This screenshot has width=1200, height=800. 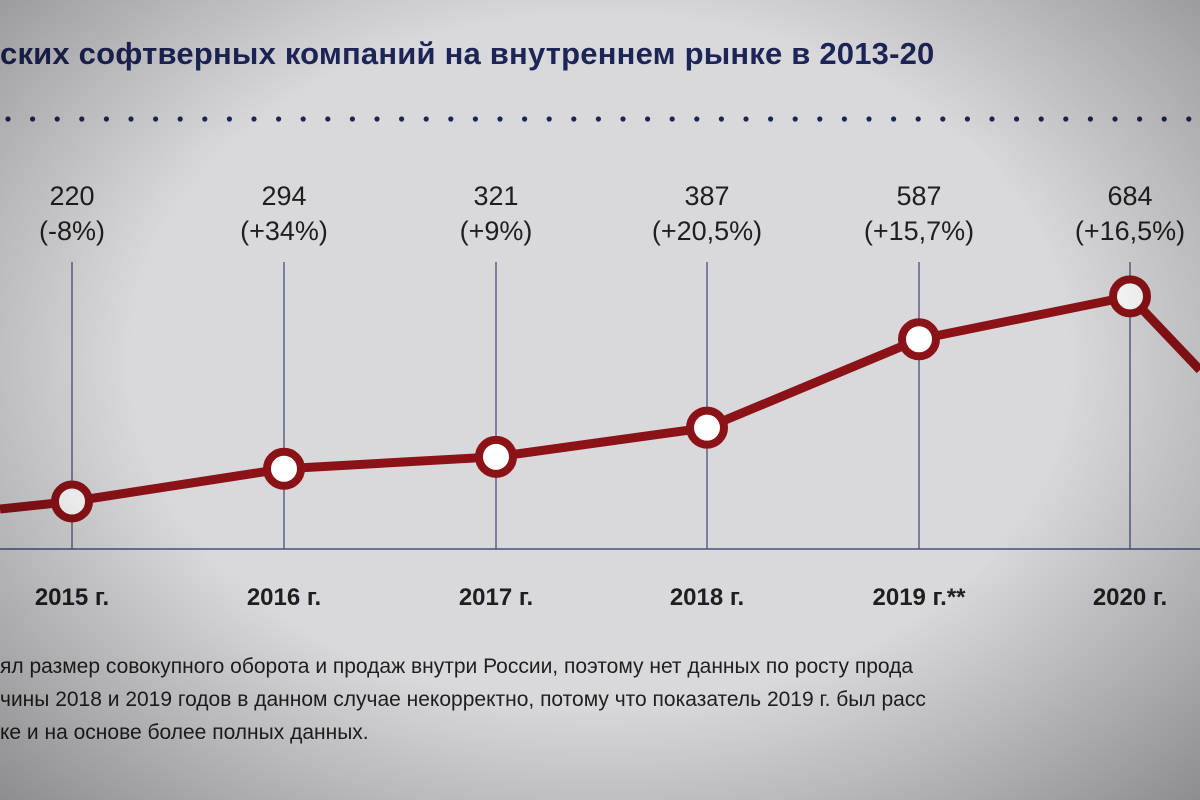 What do you see at coordinates (71, 196) in the screenshot?
I see `value-label-1: 220` at bounding box center [71, 196].